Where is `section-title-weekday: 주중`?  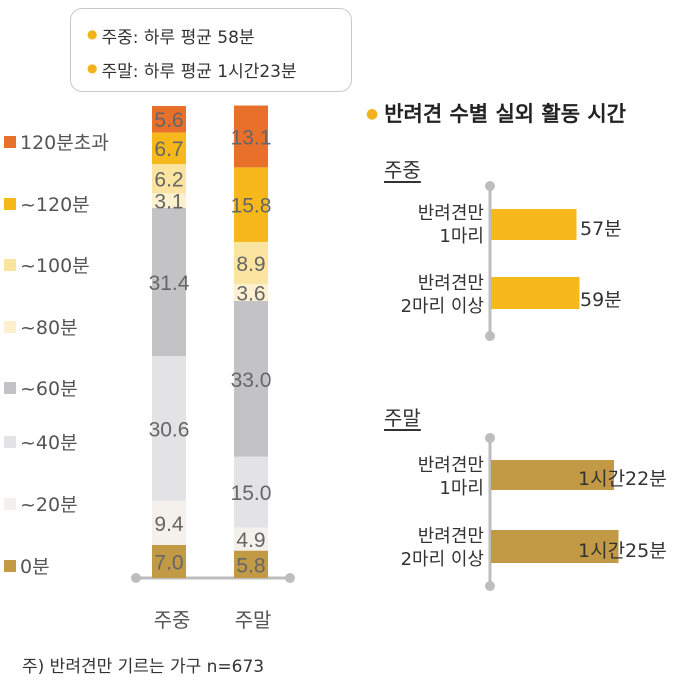
section-title-weekday: 주중 is located at coordinates (402, 170).